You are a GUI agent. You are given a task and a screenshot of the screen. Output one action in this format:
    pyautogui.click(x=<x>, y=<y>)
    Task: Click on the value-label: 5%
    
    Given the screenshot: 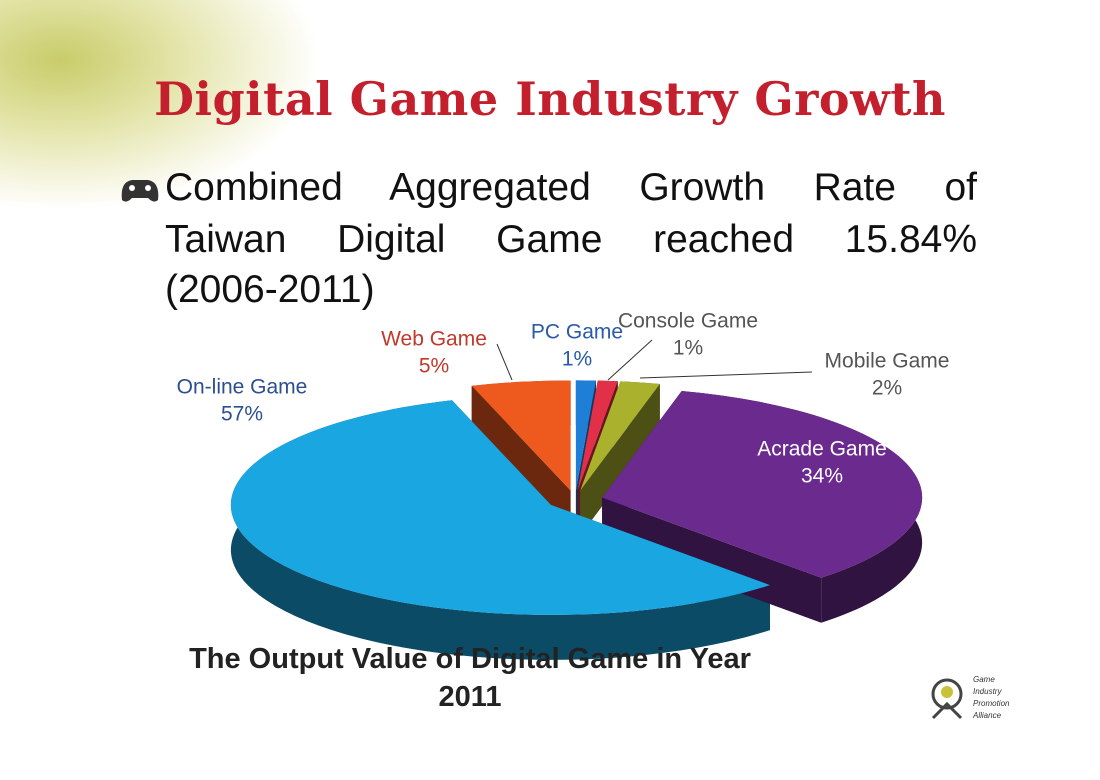 What is the action you would take?
    pyautogui.click(x=434, y=366)
    